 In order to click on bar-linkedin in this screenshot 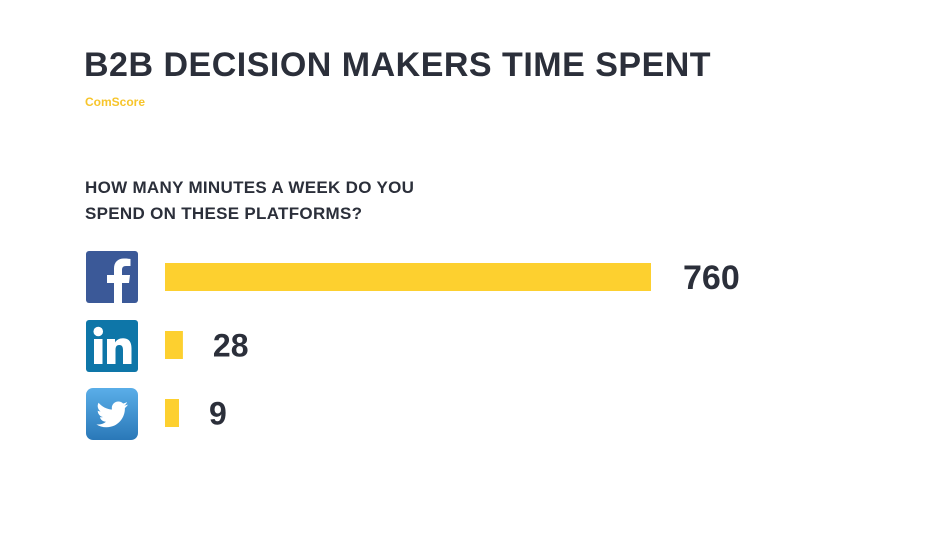, I will do `click(174, 345)`.